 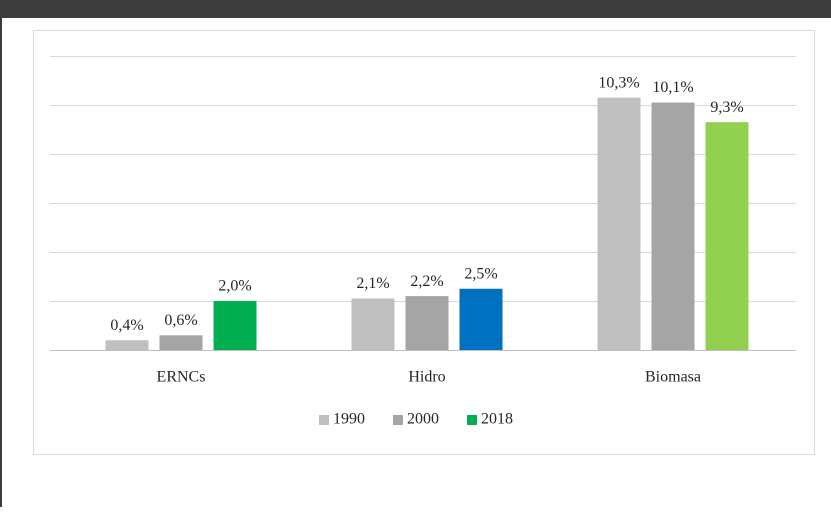 What do you see at coordinates (234, 286) in the screenshot?
I see `value-label: 2,0%` at bounding box center [234, 286].